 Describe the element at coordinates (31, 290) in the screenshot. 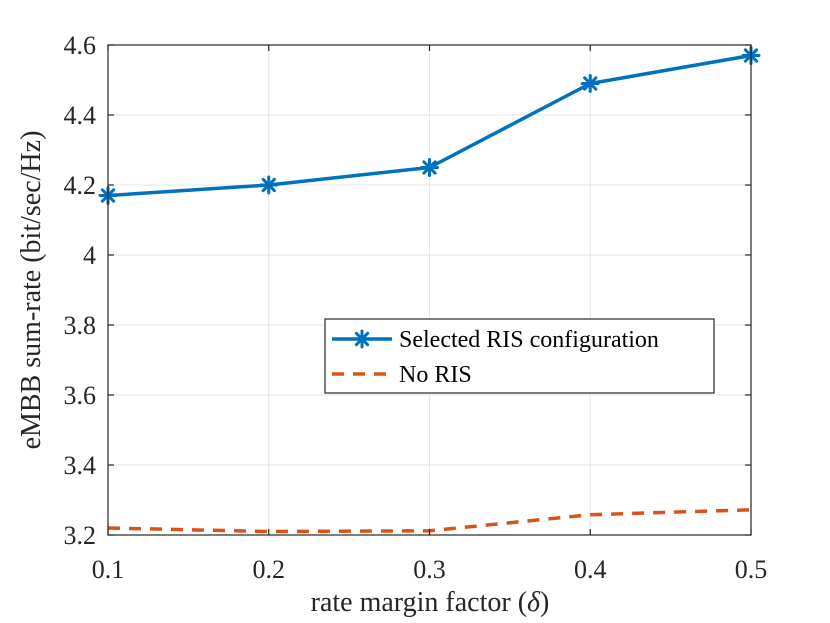

I see `y-axis-title: eMBB sum-rate (bit/sec/Hz)` at that location.